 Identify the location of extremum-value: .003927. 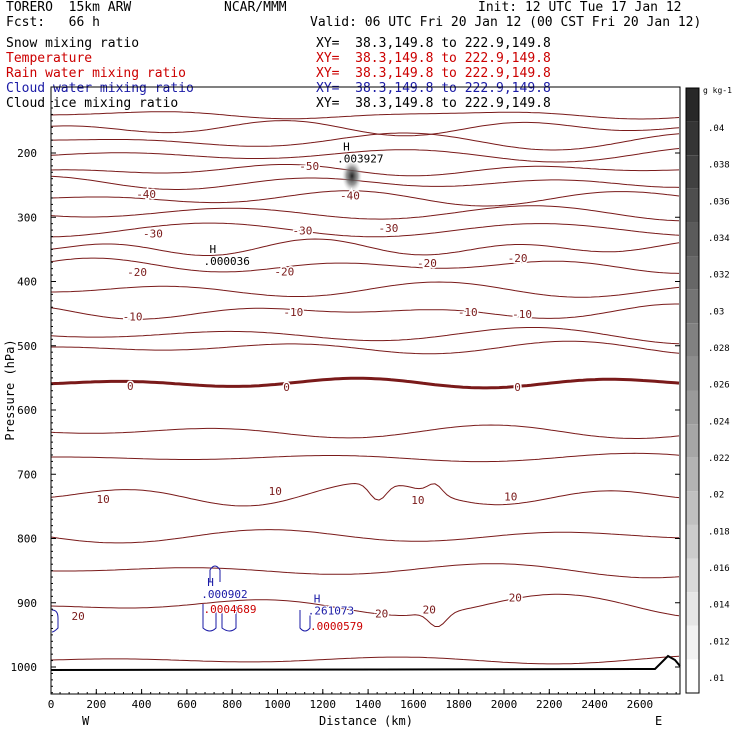
(360, 158).